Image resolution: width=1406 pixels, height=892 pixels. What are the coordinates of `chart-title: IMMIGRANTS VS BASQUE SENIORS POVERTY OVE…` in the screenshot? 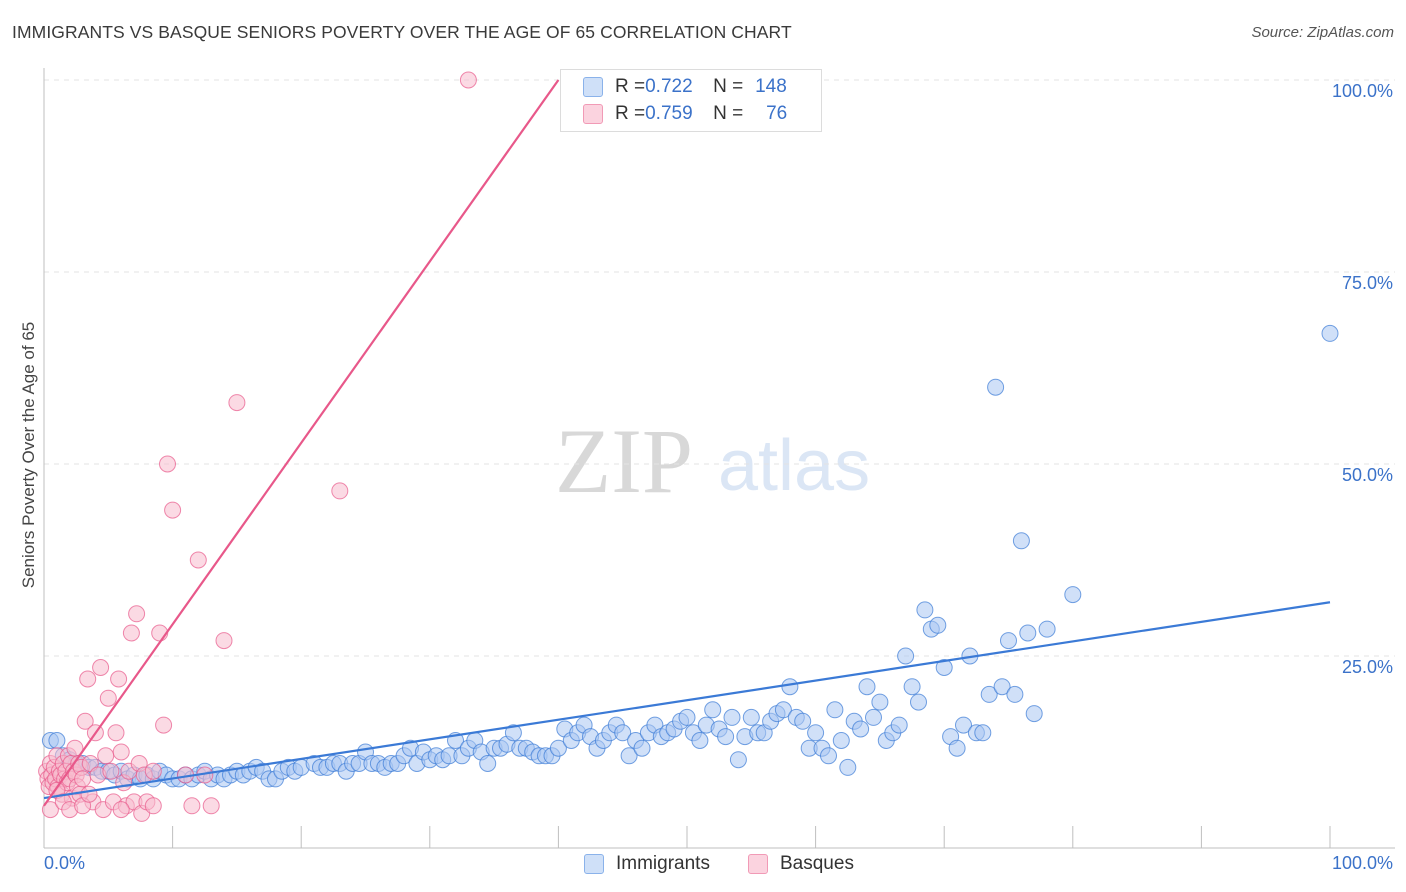 It's located at (402, 32).